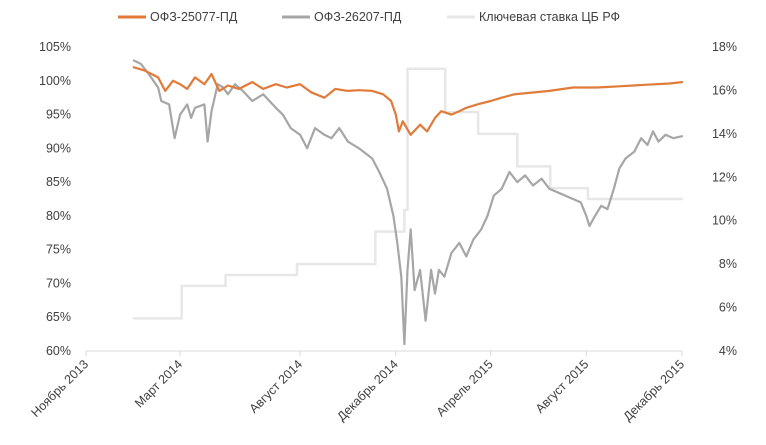  Describe the element at coordinates (276, 386) in the screenshot. I see `x-tick-label: Август 2014` at that location.